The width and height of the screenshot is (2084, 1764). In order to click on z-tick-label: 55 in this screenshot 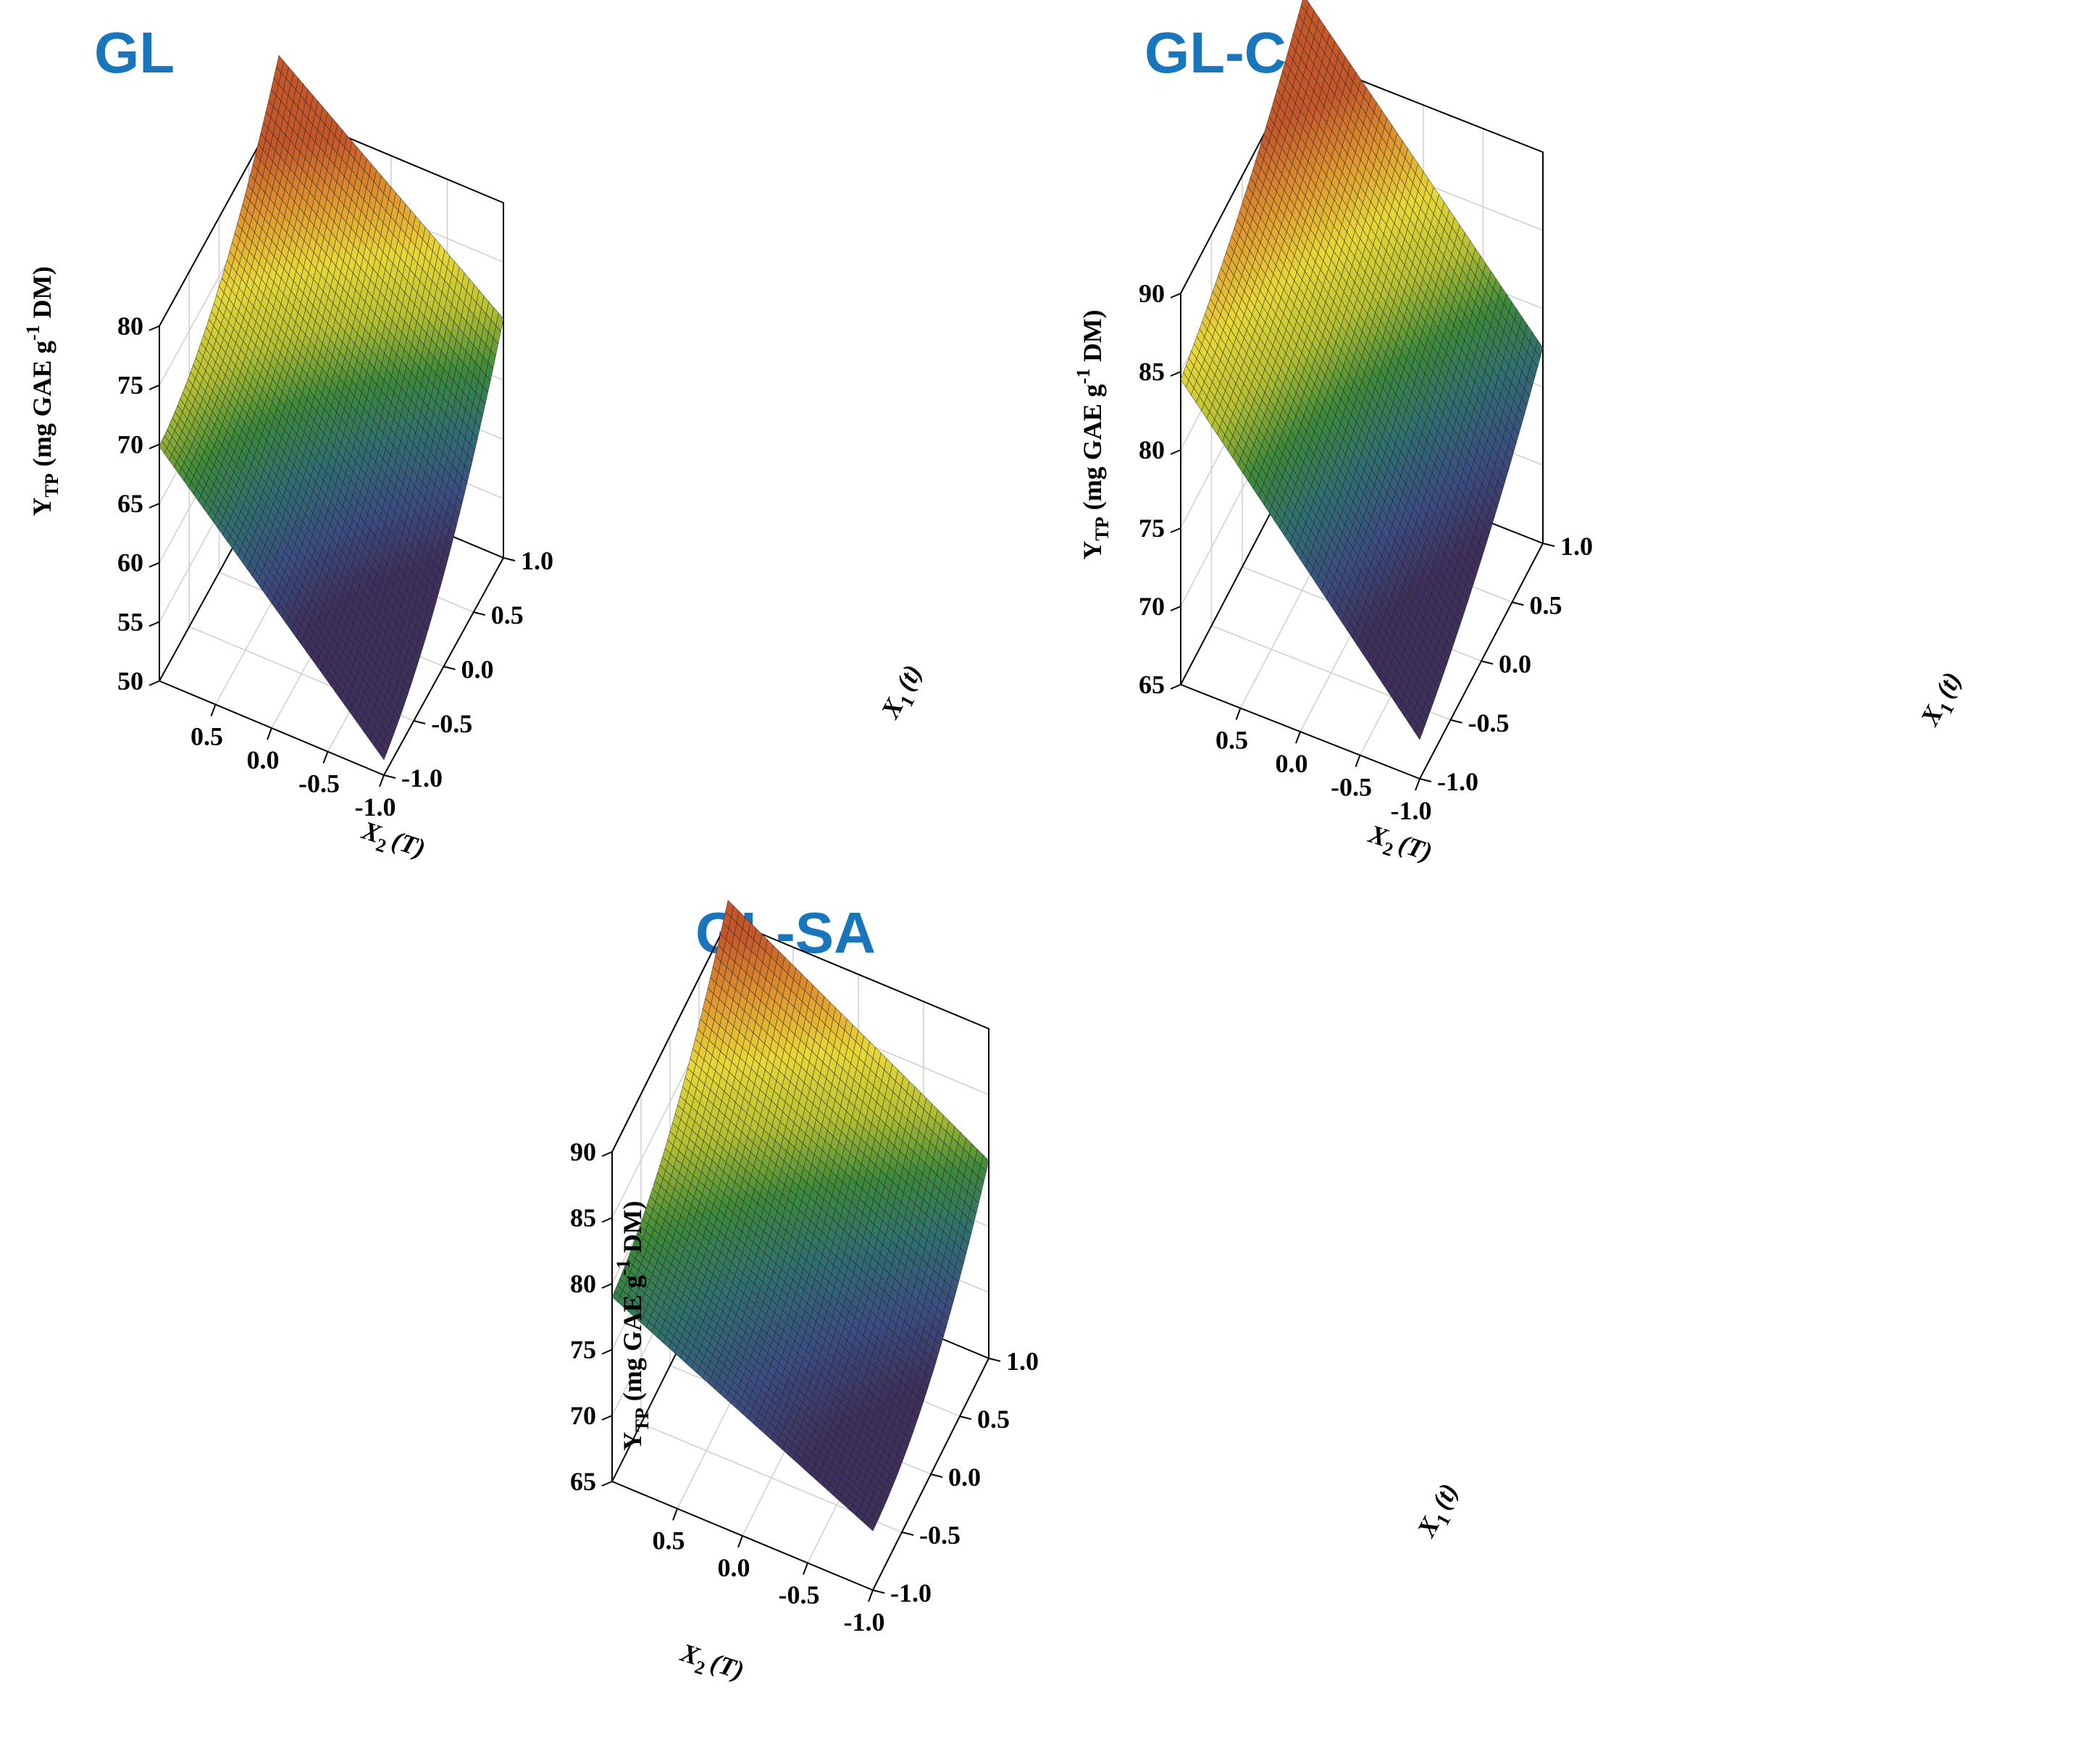, I will do `click(130, 621)`.